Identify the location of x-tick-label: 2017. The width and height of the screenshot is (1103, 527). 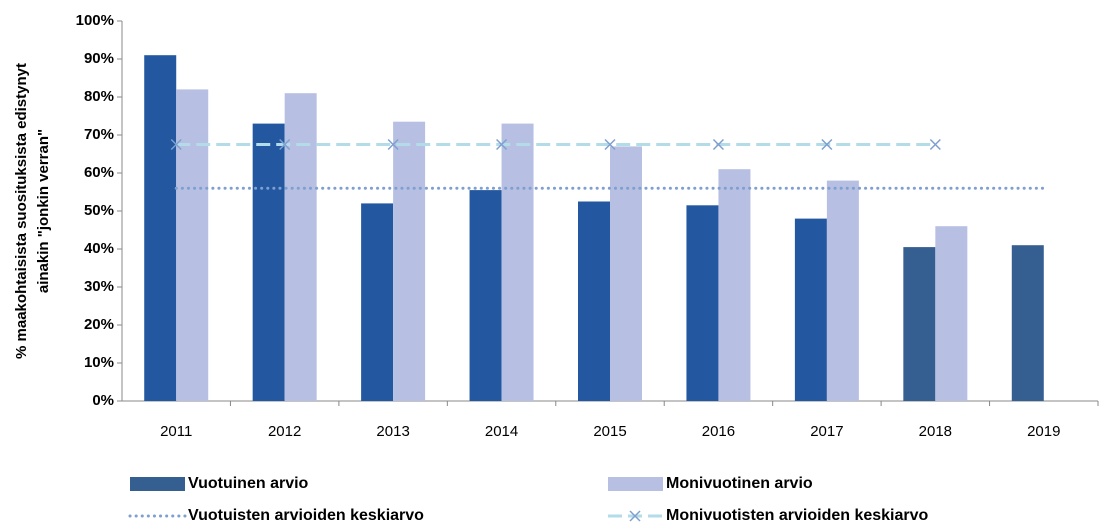
(826, 431).